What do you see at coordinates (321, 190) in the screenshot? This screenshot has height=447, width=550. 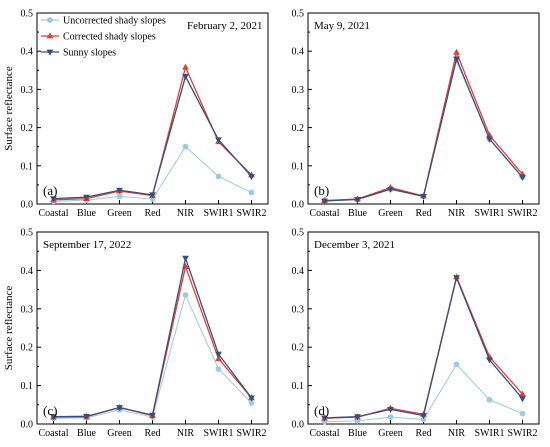 I see `panel-letter: (b)` at bounding box center [321, 190].